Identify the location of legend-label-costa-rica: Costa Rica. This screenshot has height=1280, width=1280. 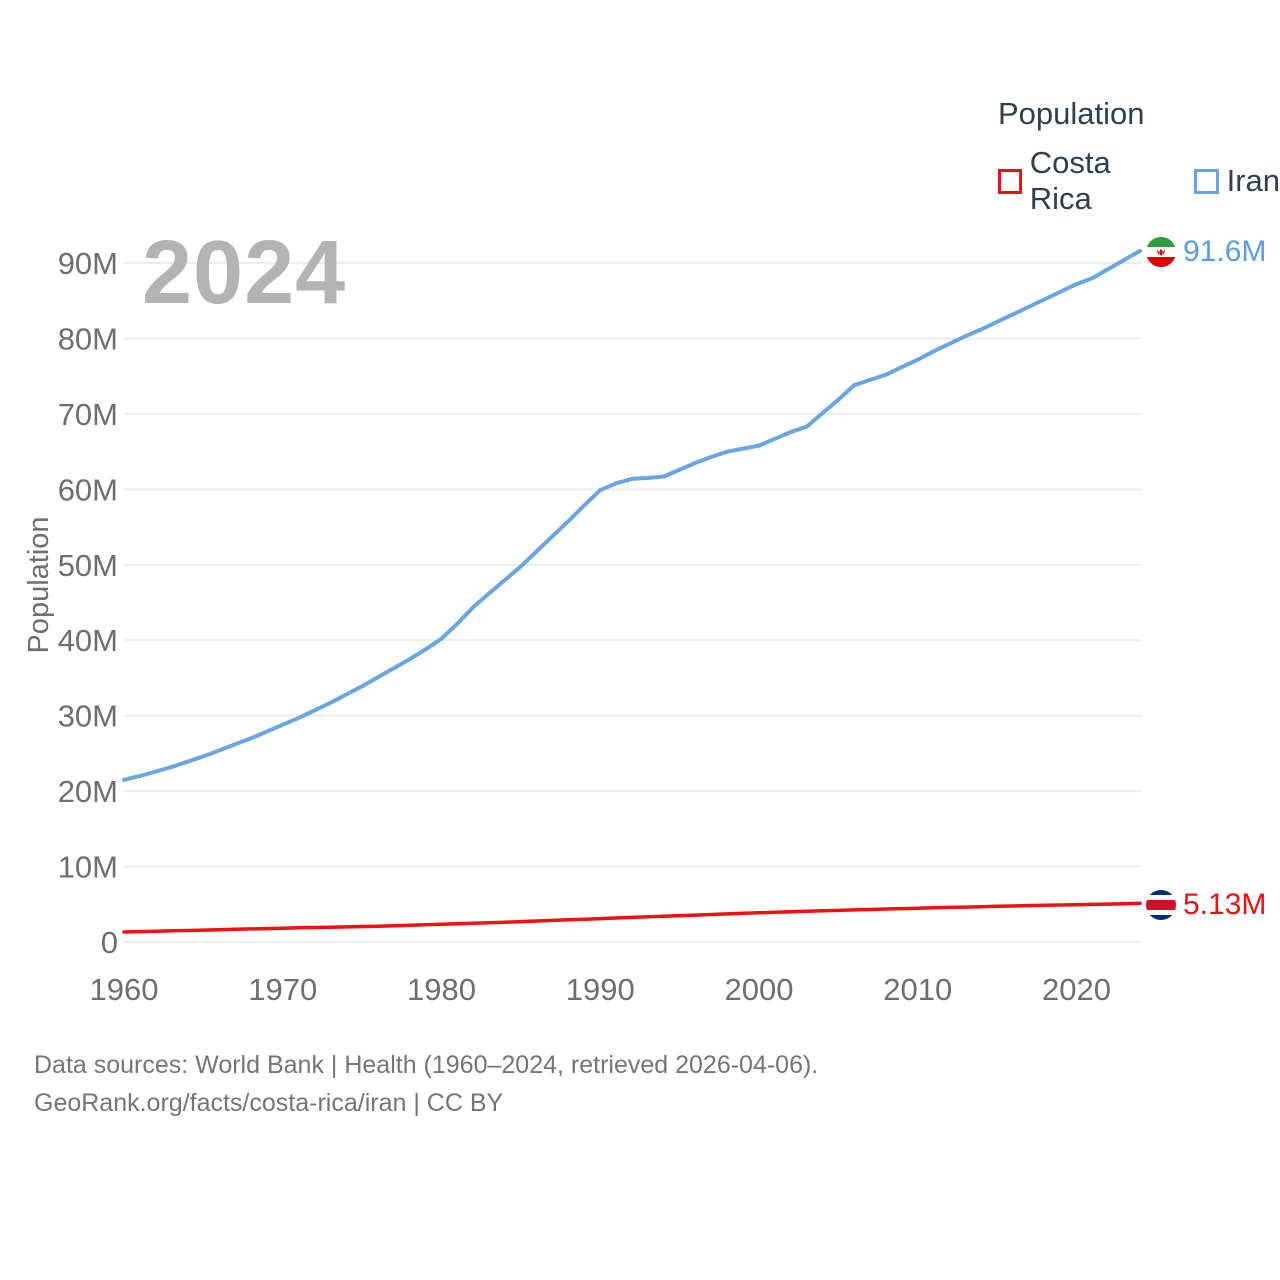
(1070, 180).